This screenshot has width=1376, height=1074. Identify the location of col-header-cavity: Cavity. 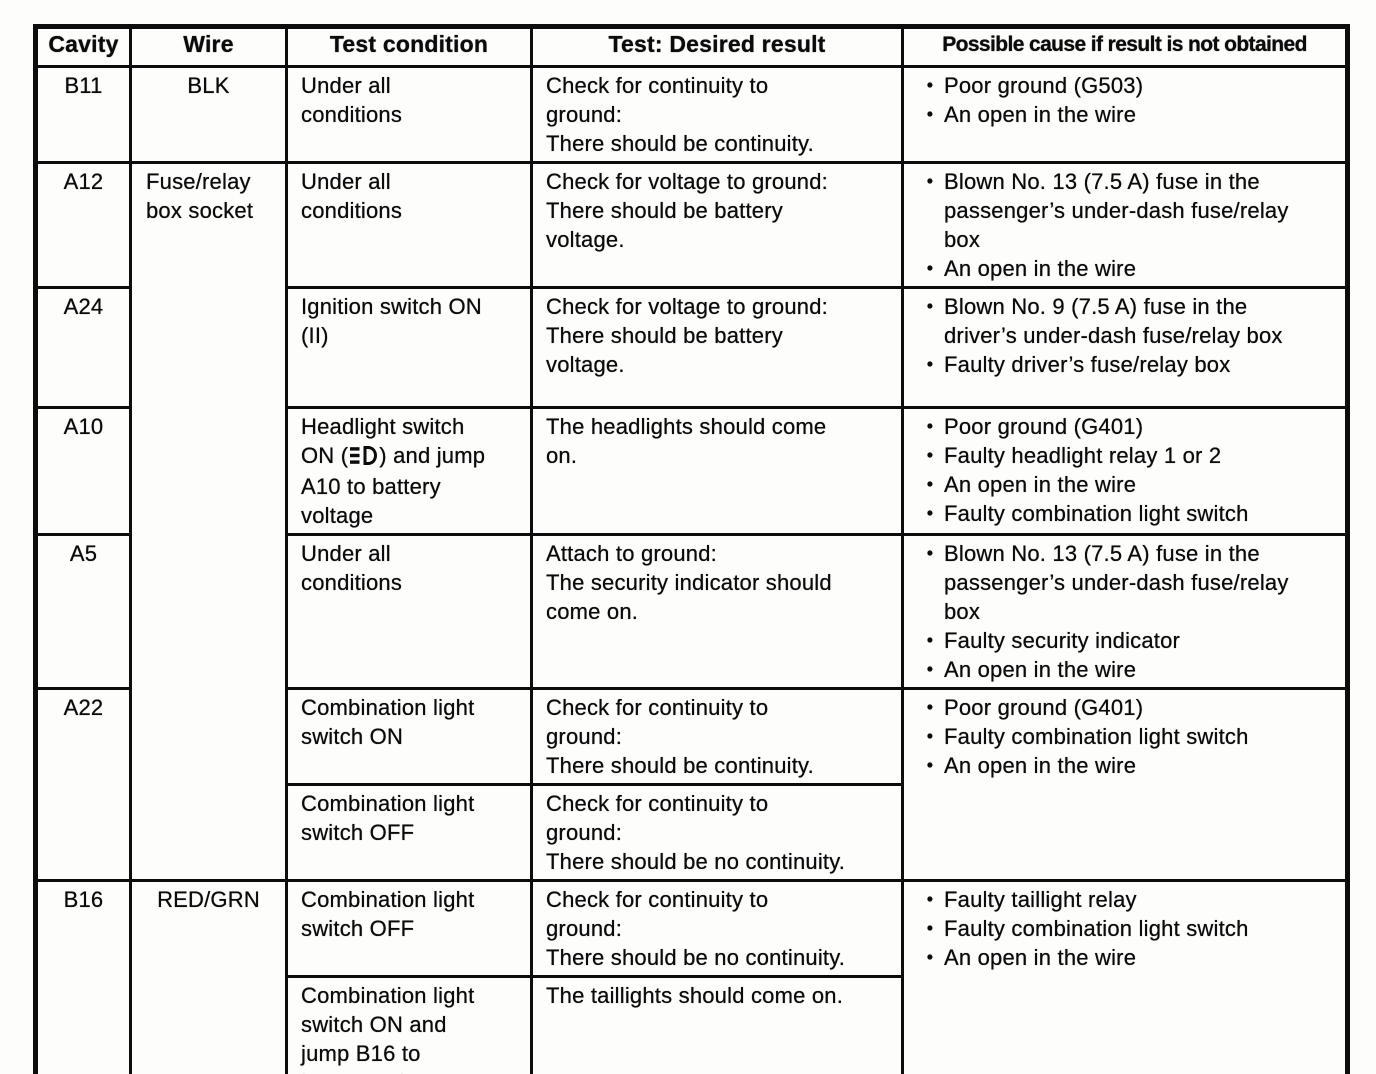
(83, 46).